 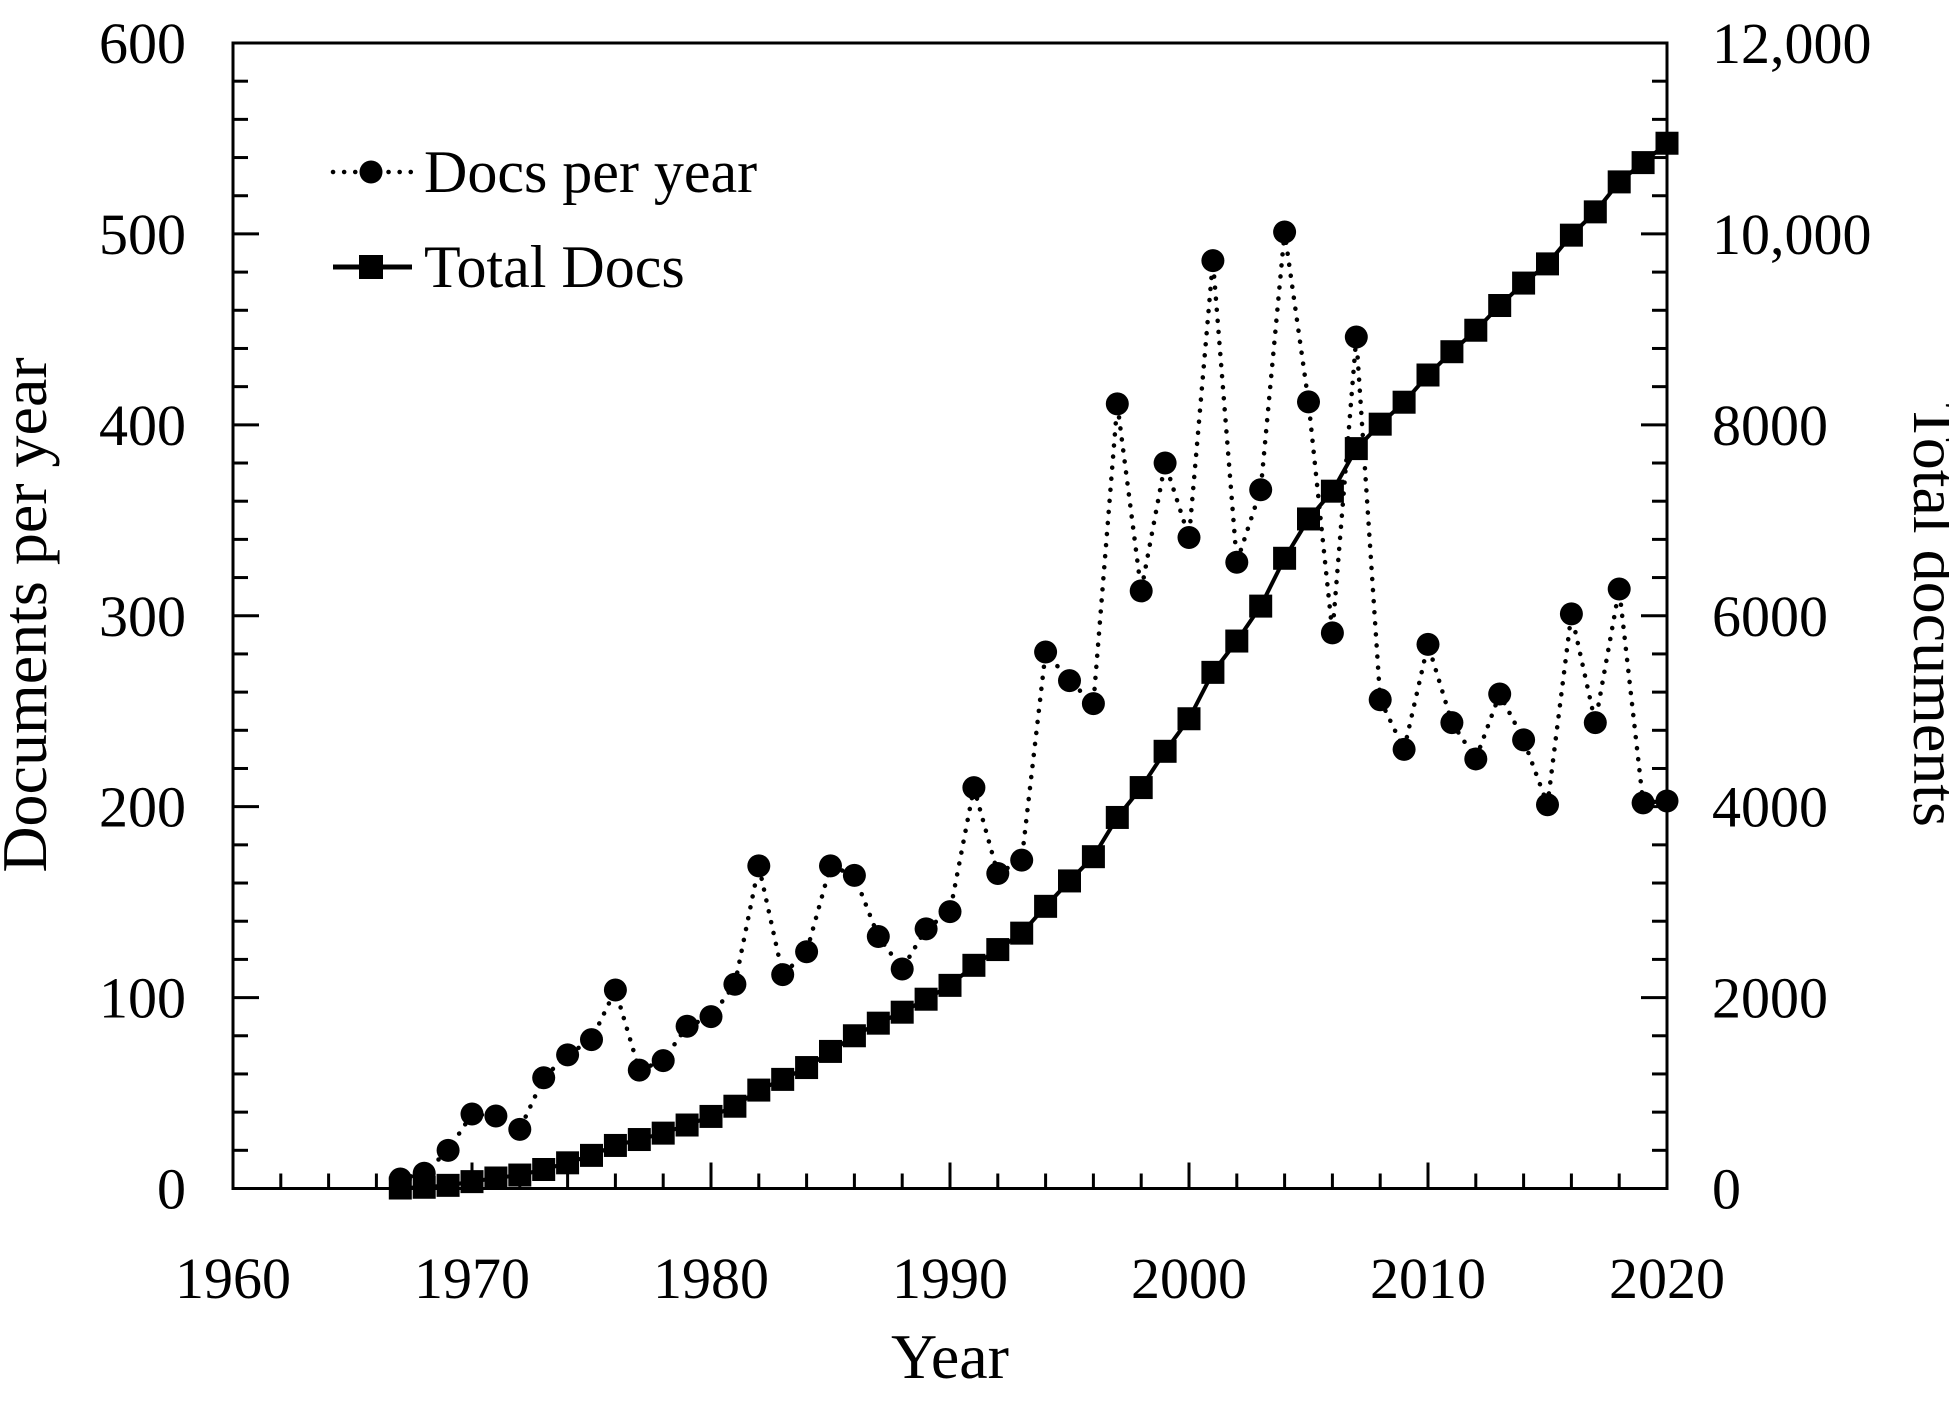 I want to click on legend: Docs per year Total Docs, so click(x=543, y=219).